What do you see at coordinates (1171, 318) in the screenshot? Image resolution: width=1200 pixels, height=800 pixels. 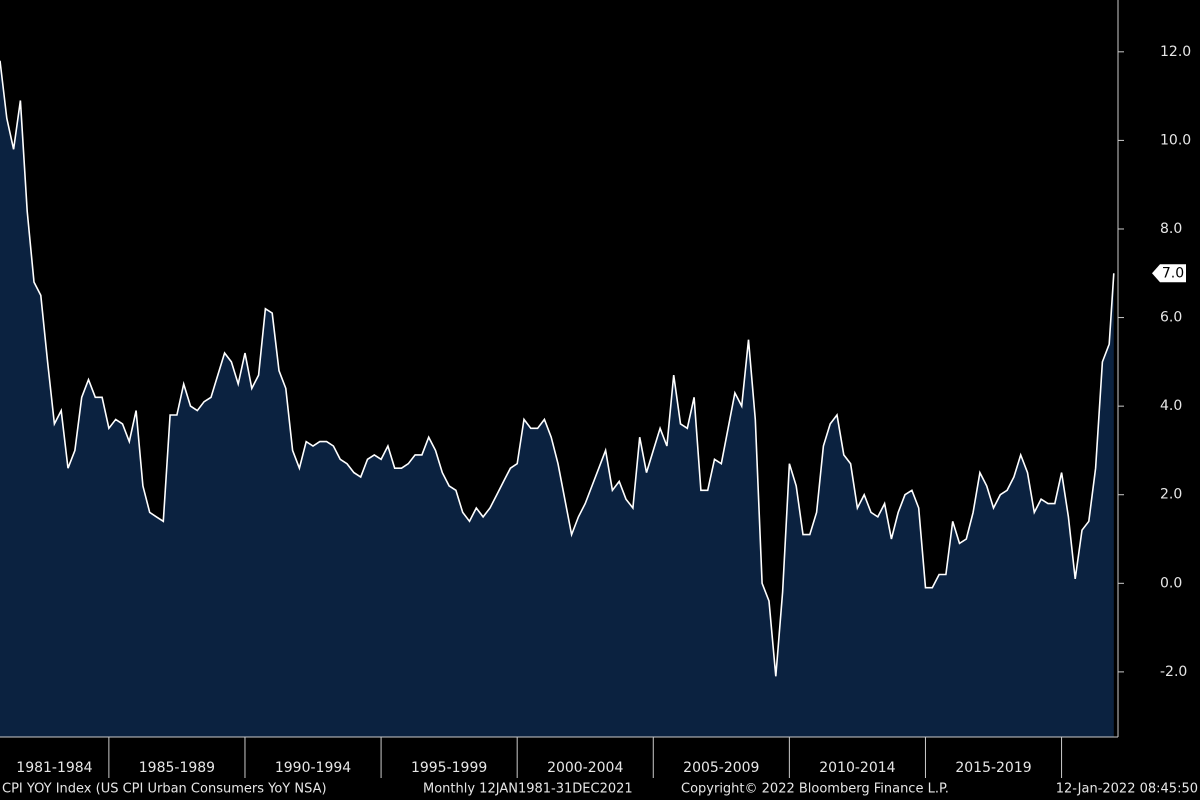 I see `y-tick-label: 6.0` at bounding box center [1171, 318].